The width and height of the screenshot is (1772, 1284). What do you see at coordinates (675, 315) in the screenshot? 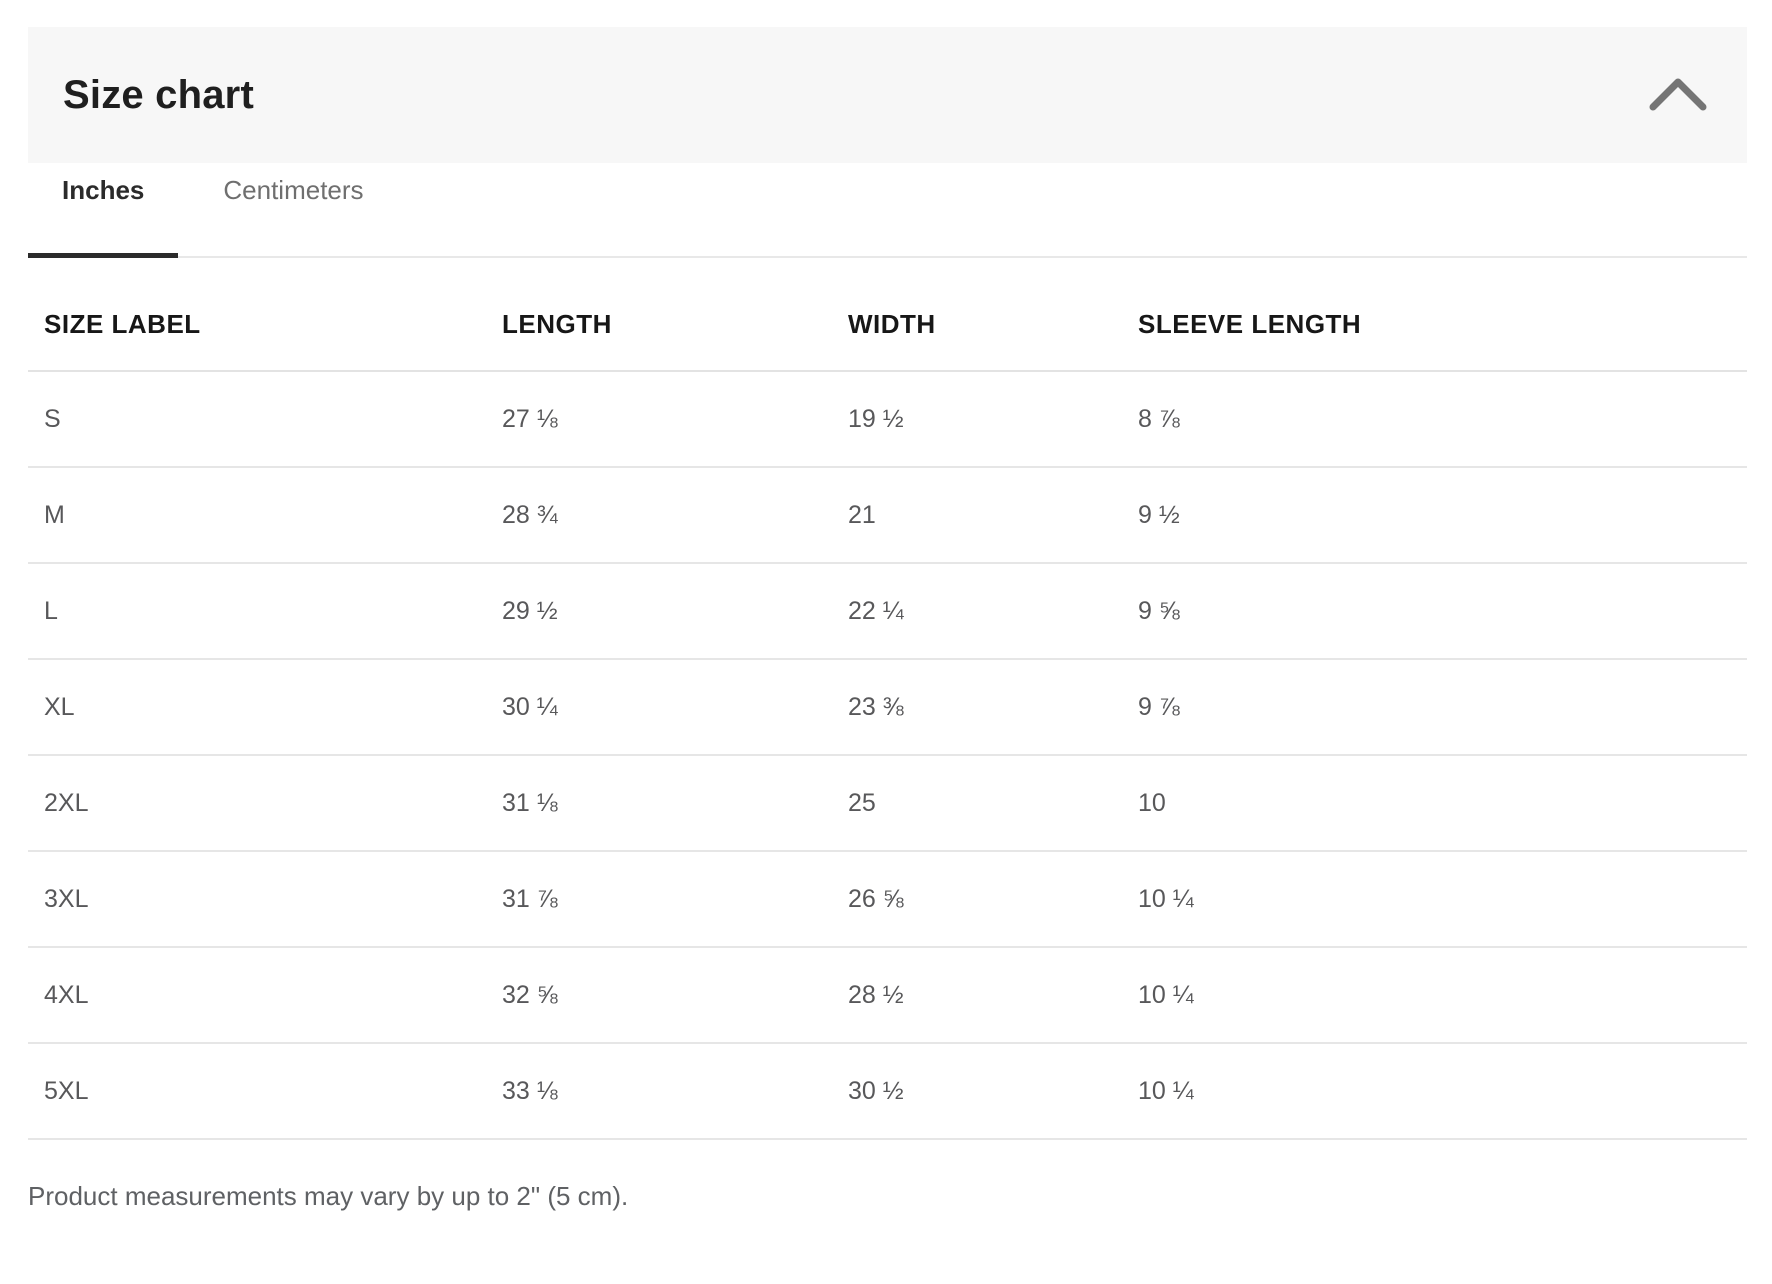
I see `column-header-length: LENGTH` at bounding box center [675, 315].